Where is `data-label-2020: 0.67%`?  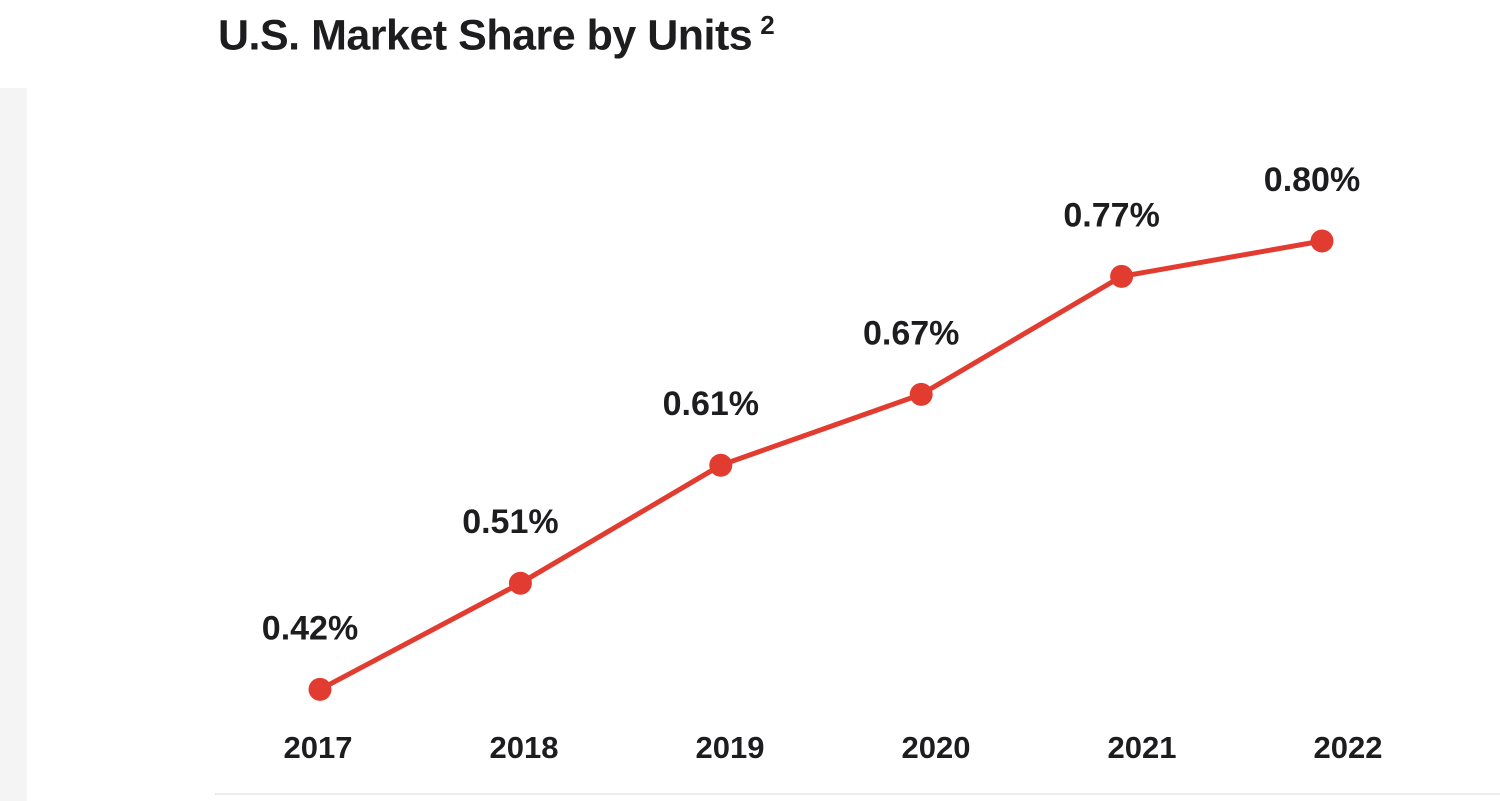 data-label-2020: 0.67% is located at coordinates (911, 333).